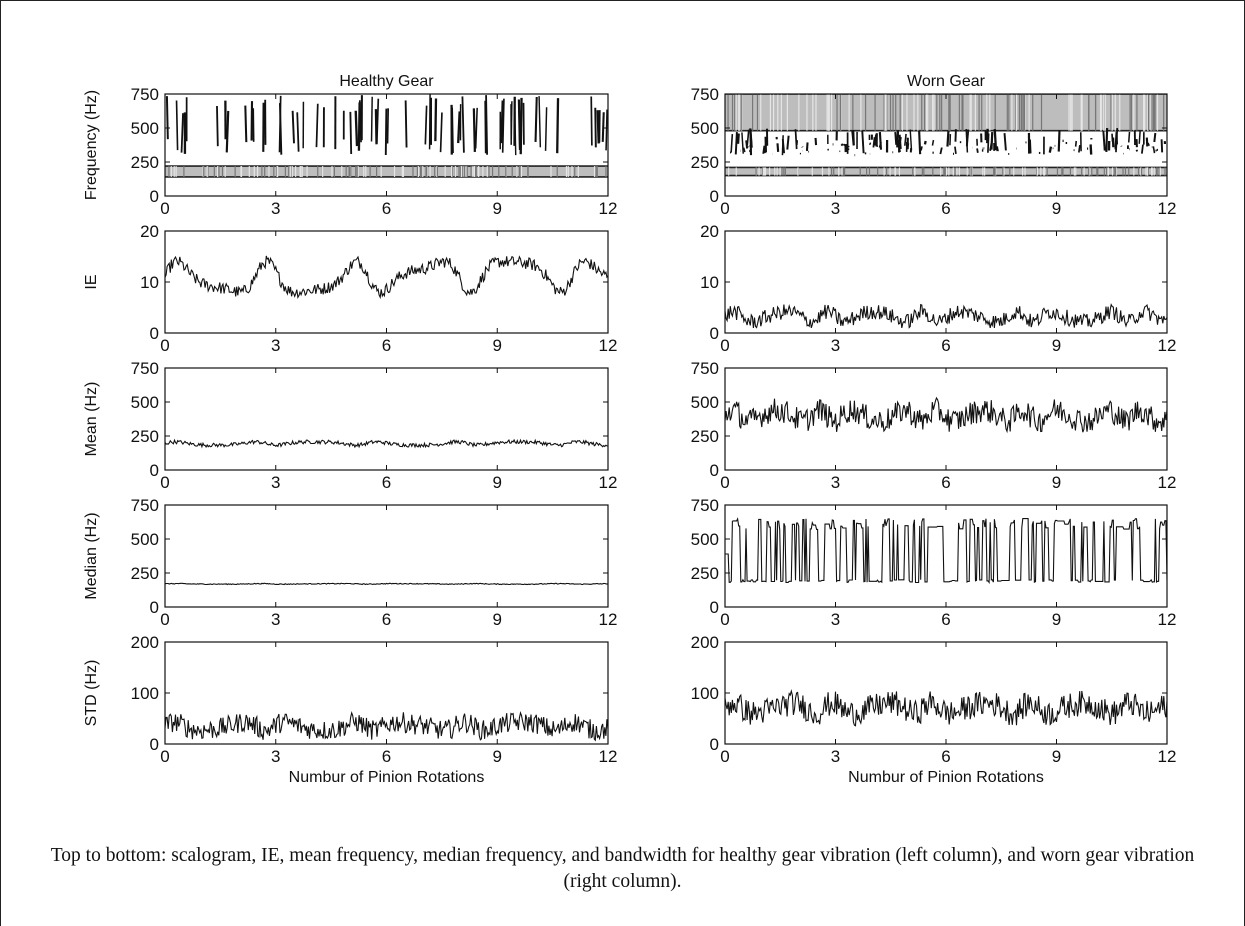 This screenshot has width=1245, height=926. Describe the element at coordinates (91, 281) in the screenshot. I see `y-axis-label: IE` at that location.